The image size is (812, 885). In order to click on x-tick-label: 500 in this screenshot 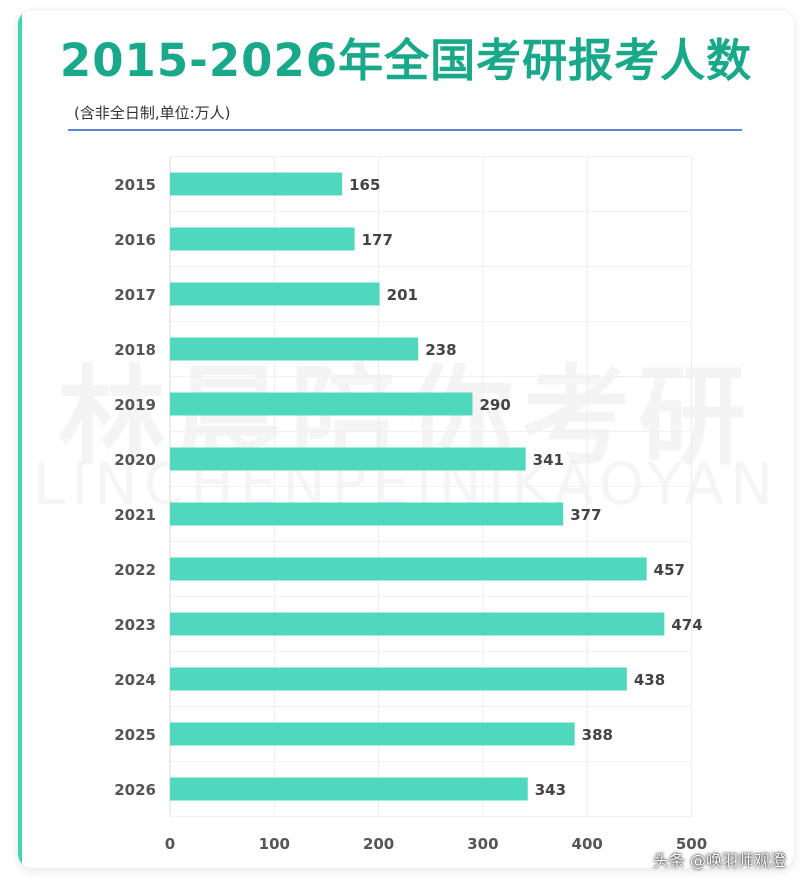, I will do `click(691, 844)`.